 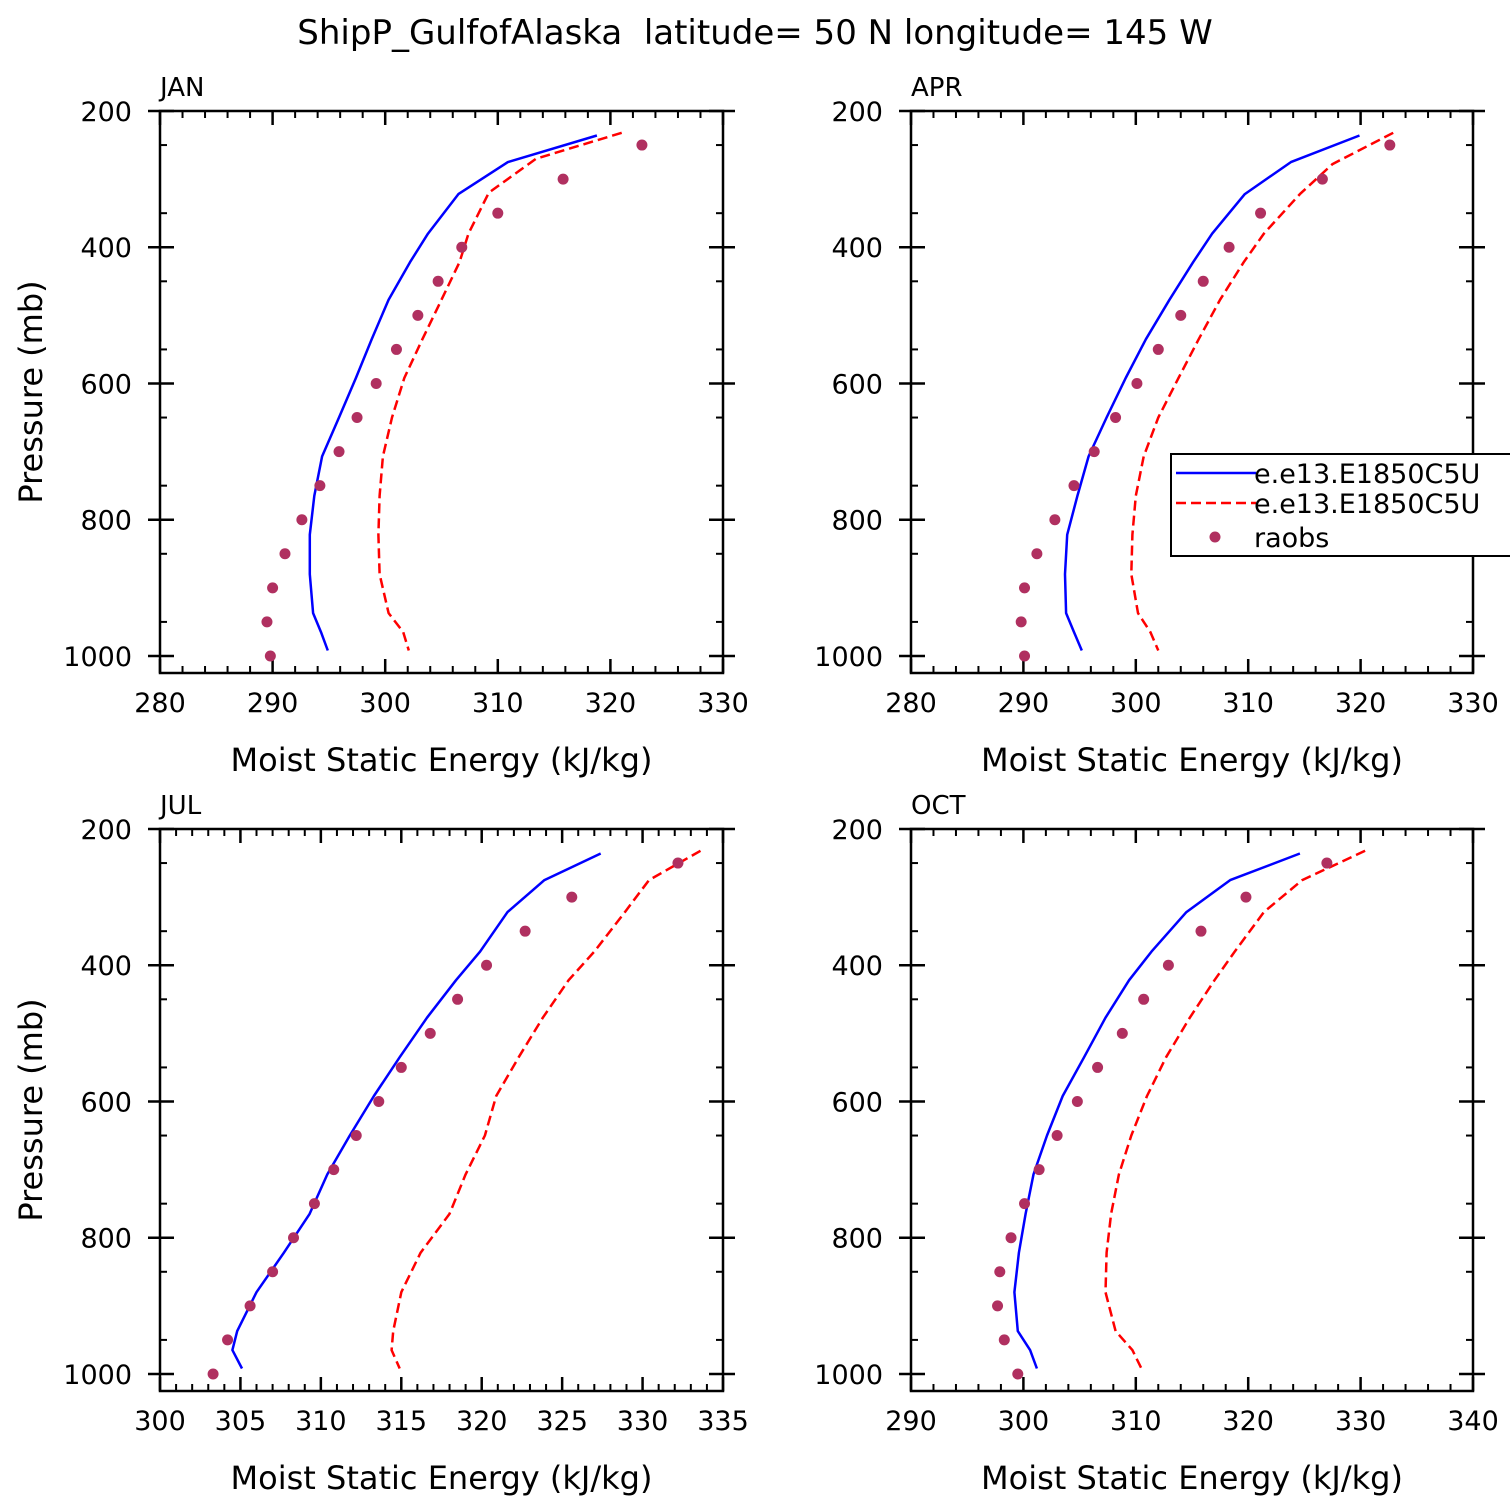 What do you see at coordinates (1215, 537) in the screenshot?
I see `legend-marker` at bounding box center [1215, 537].